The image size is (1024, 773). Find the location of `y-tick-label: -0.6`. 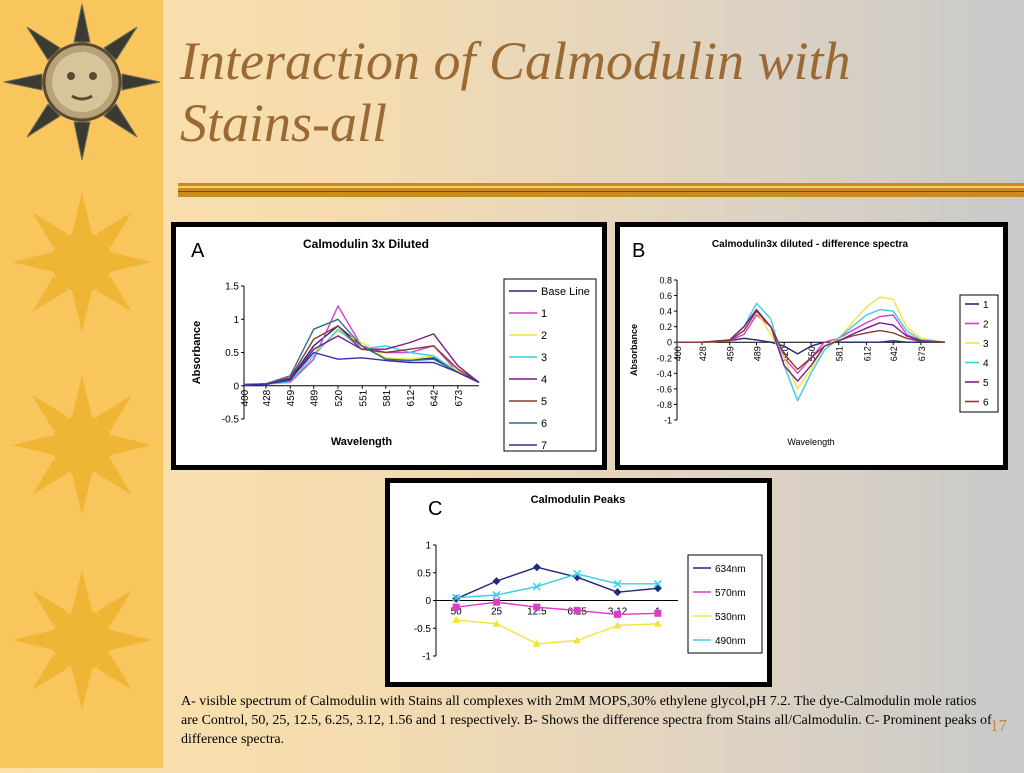

y-tick-label: -0.6 is located at coordinates (664, 389).